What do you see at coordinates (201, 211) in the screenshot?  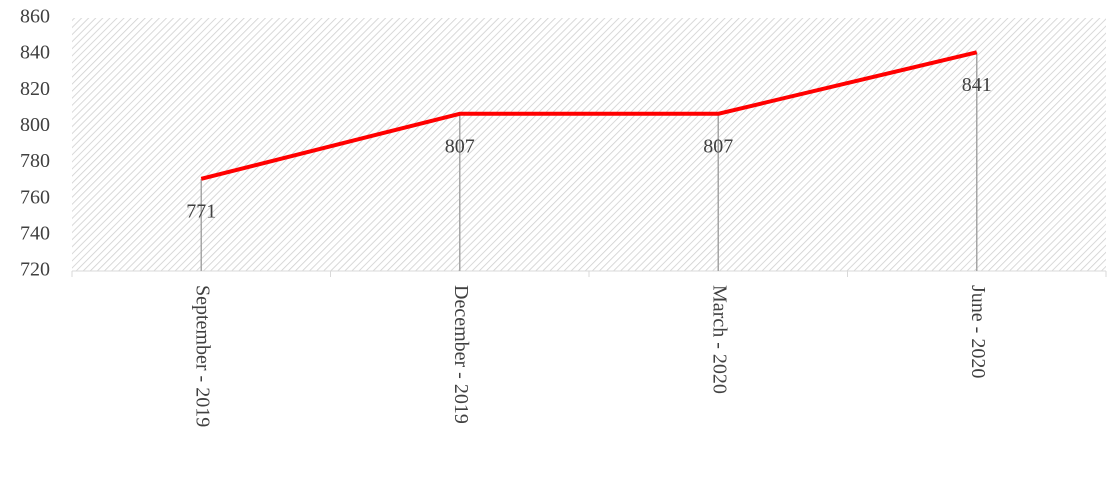 I see `data-label: 771` at bounding box center [201, 211].